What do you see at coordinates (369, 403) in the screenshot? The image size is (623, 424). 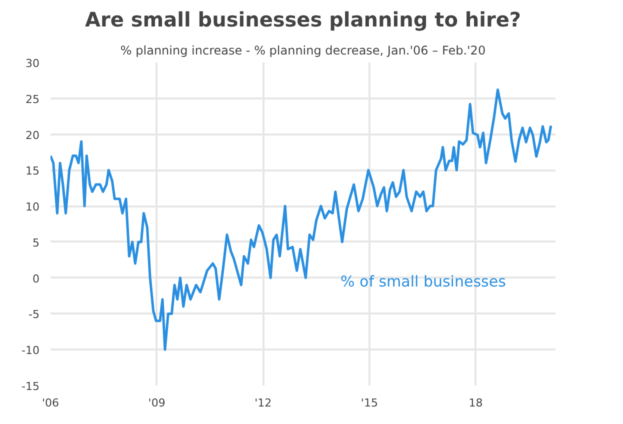 I see `x-tick-label: '15` at bounding box center [369, 403].